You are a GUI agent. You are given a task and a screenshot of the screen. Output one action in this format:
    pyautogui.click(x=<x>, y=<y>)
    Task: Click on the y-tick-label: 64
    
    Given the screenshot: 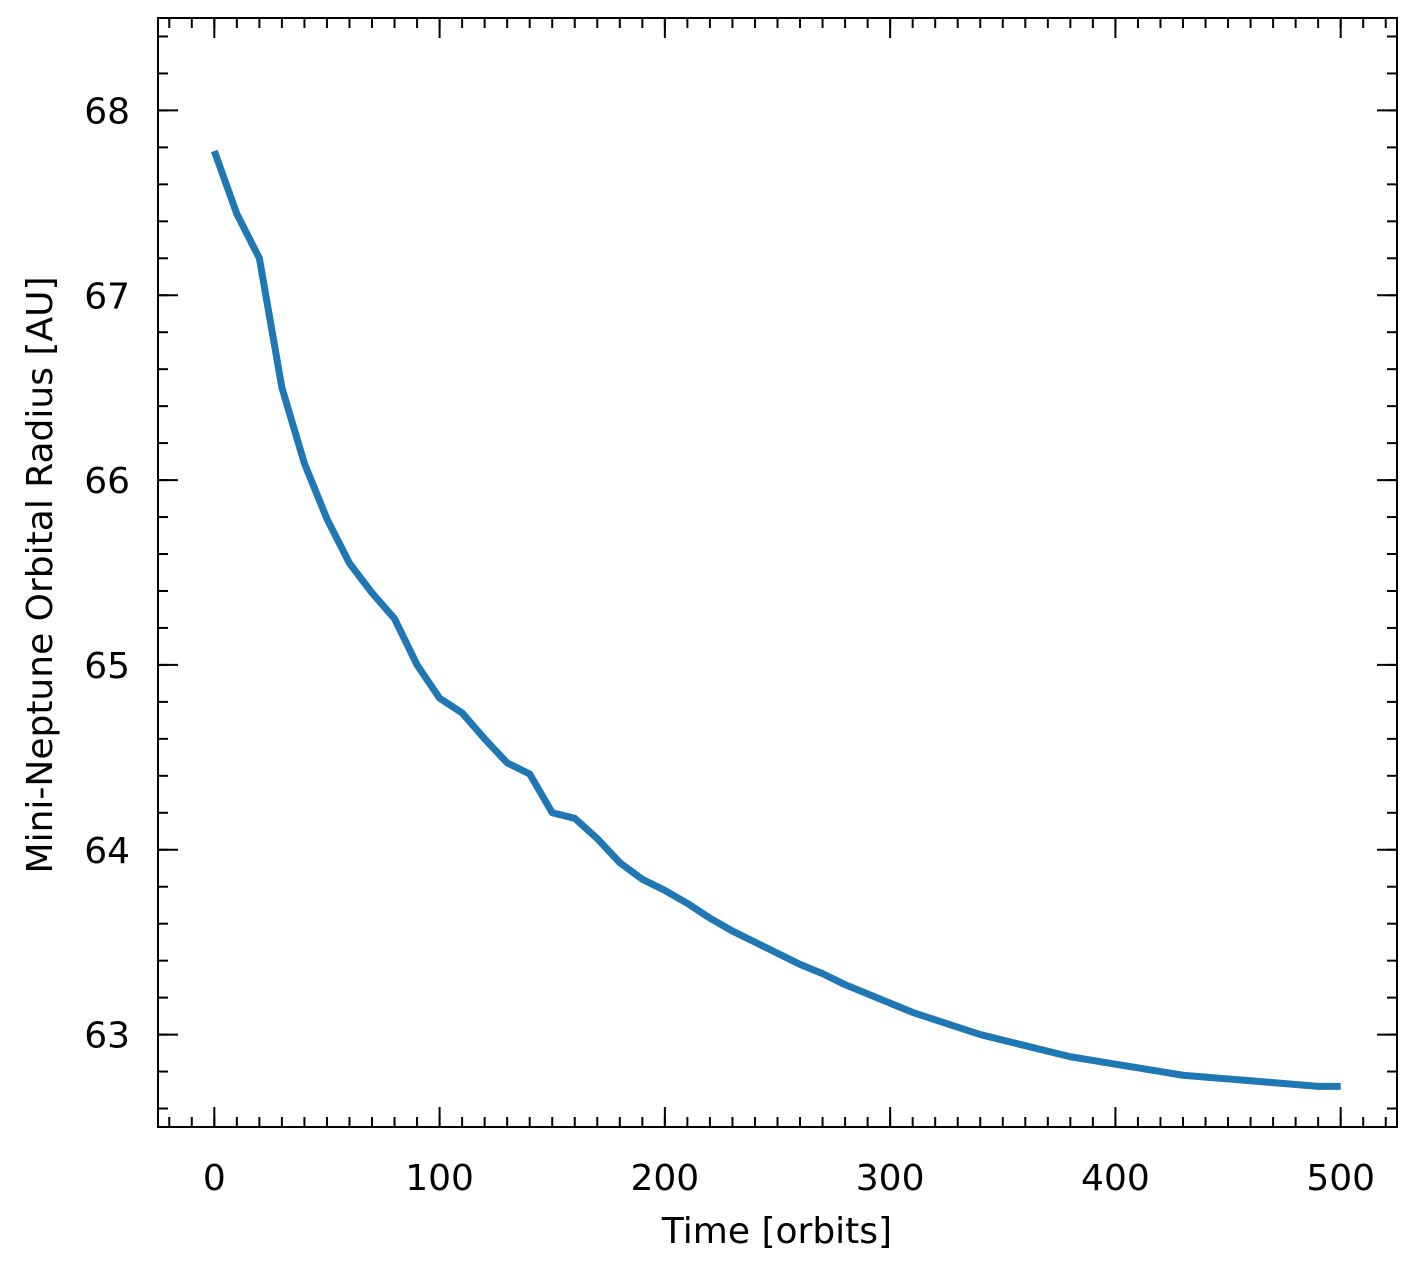 What is the action you would take?
    pyautogui.click(x=107, y=851)
    